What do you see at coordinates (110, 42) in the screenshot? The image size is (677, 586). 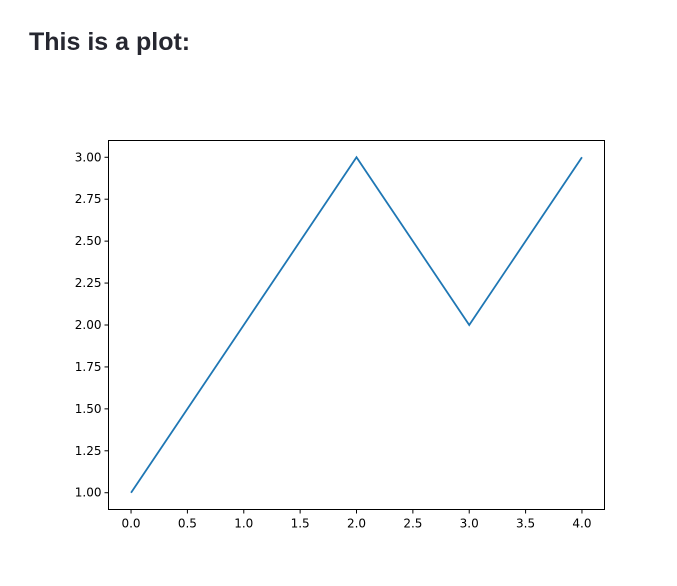 I see `page-heading: This is a plot:` at bounding box center [110, 42].